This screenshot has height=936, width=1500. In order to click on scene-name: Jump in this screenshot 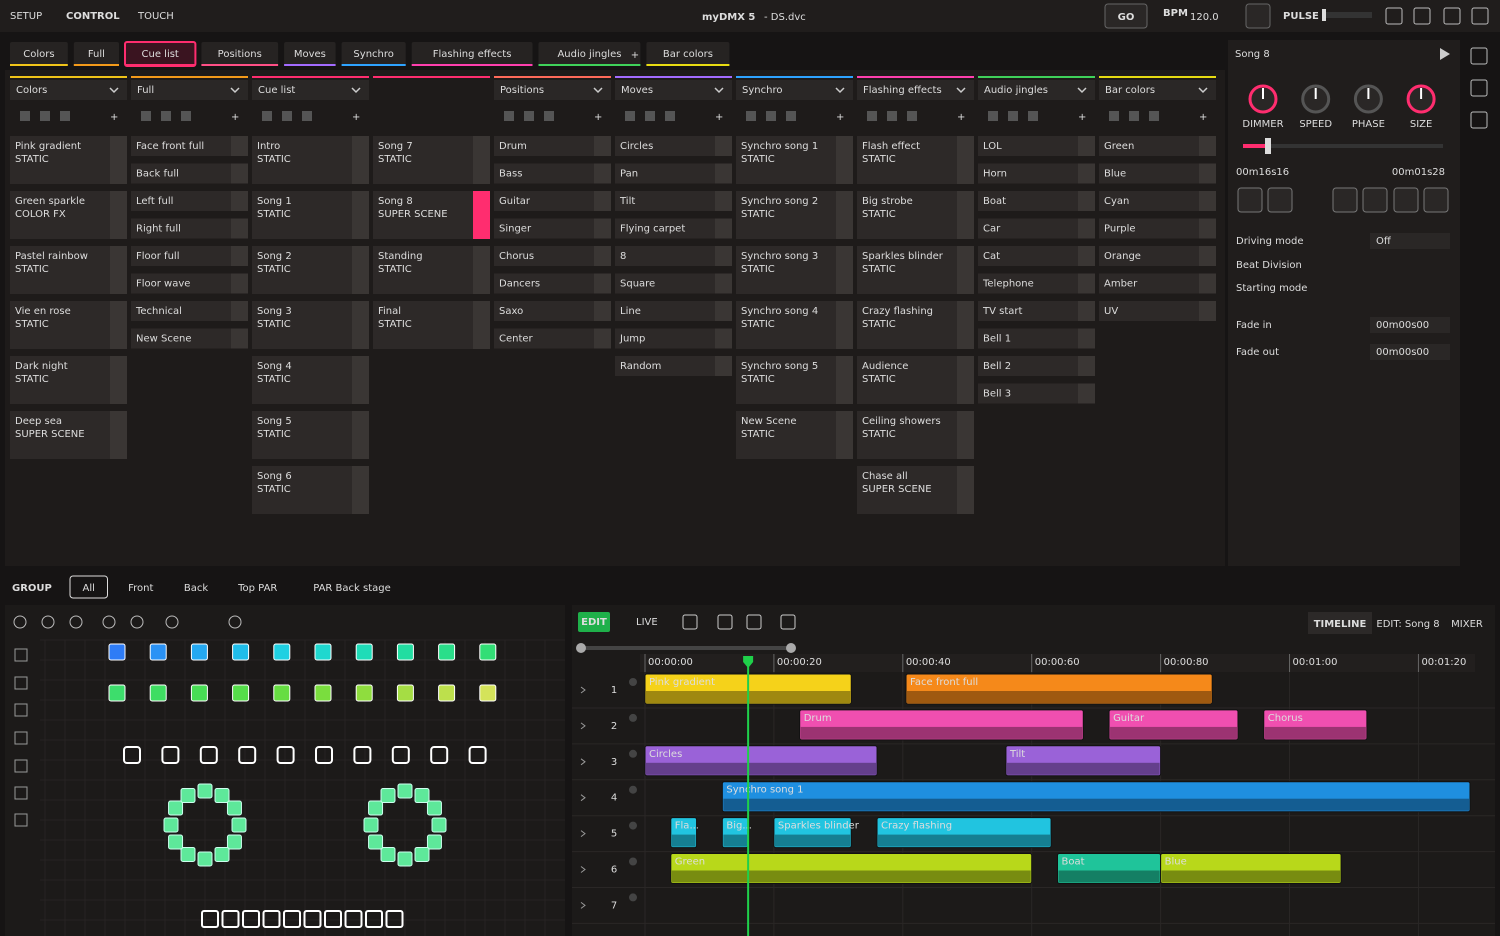, I will do `click(632, 339)`.